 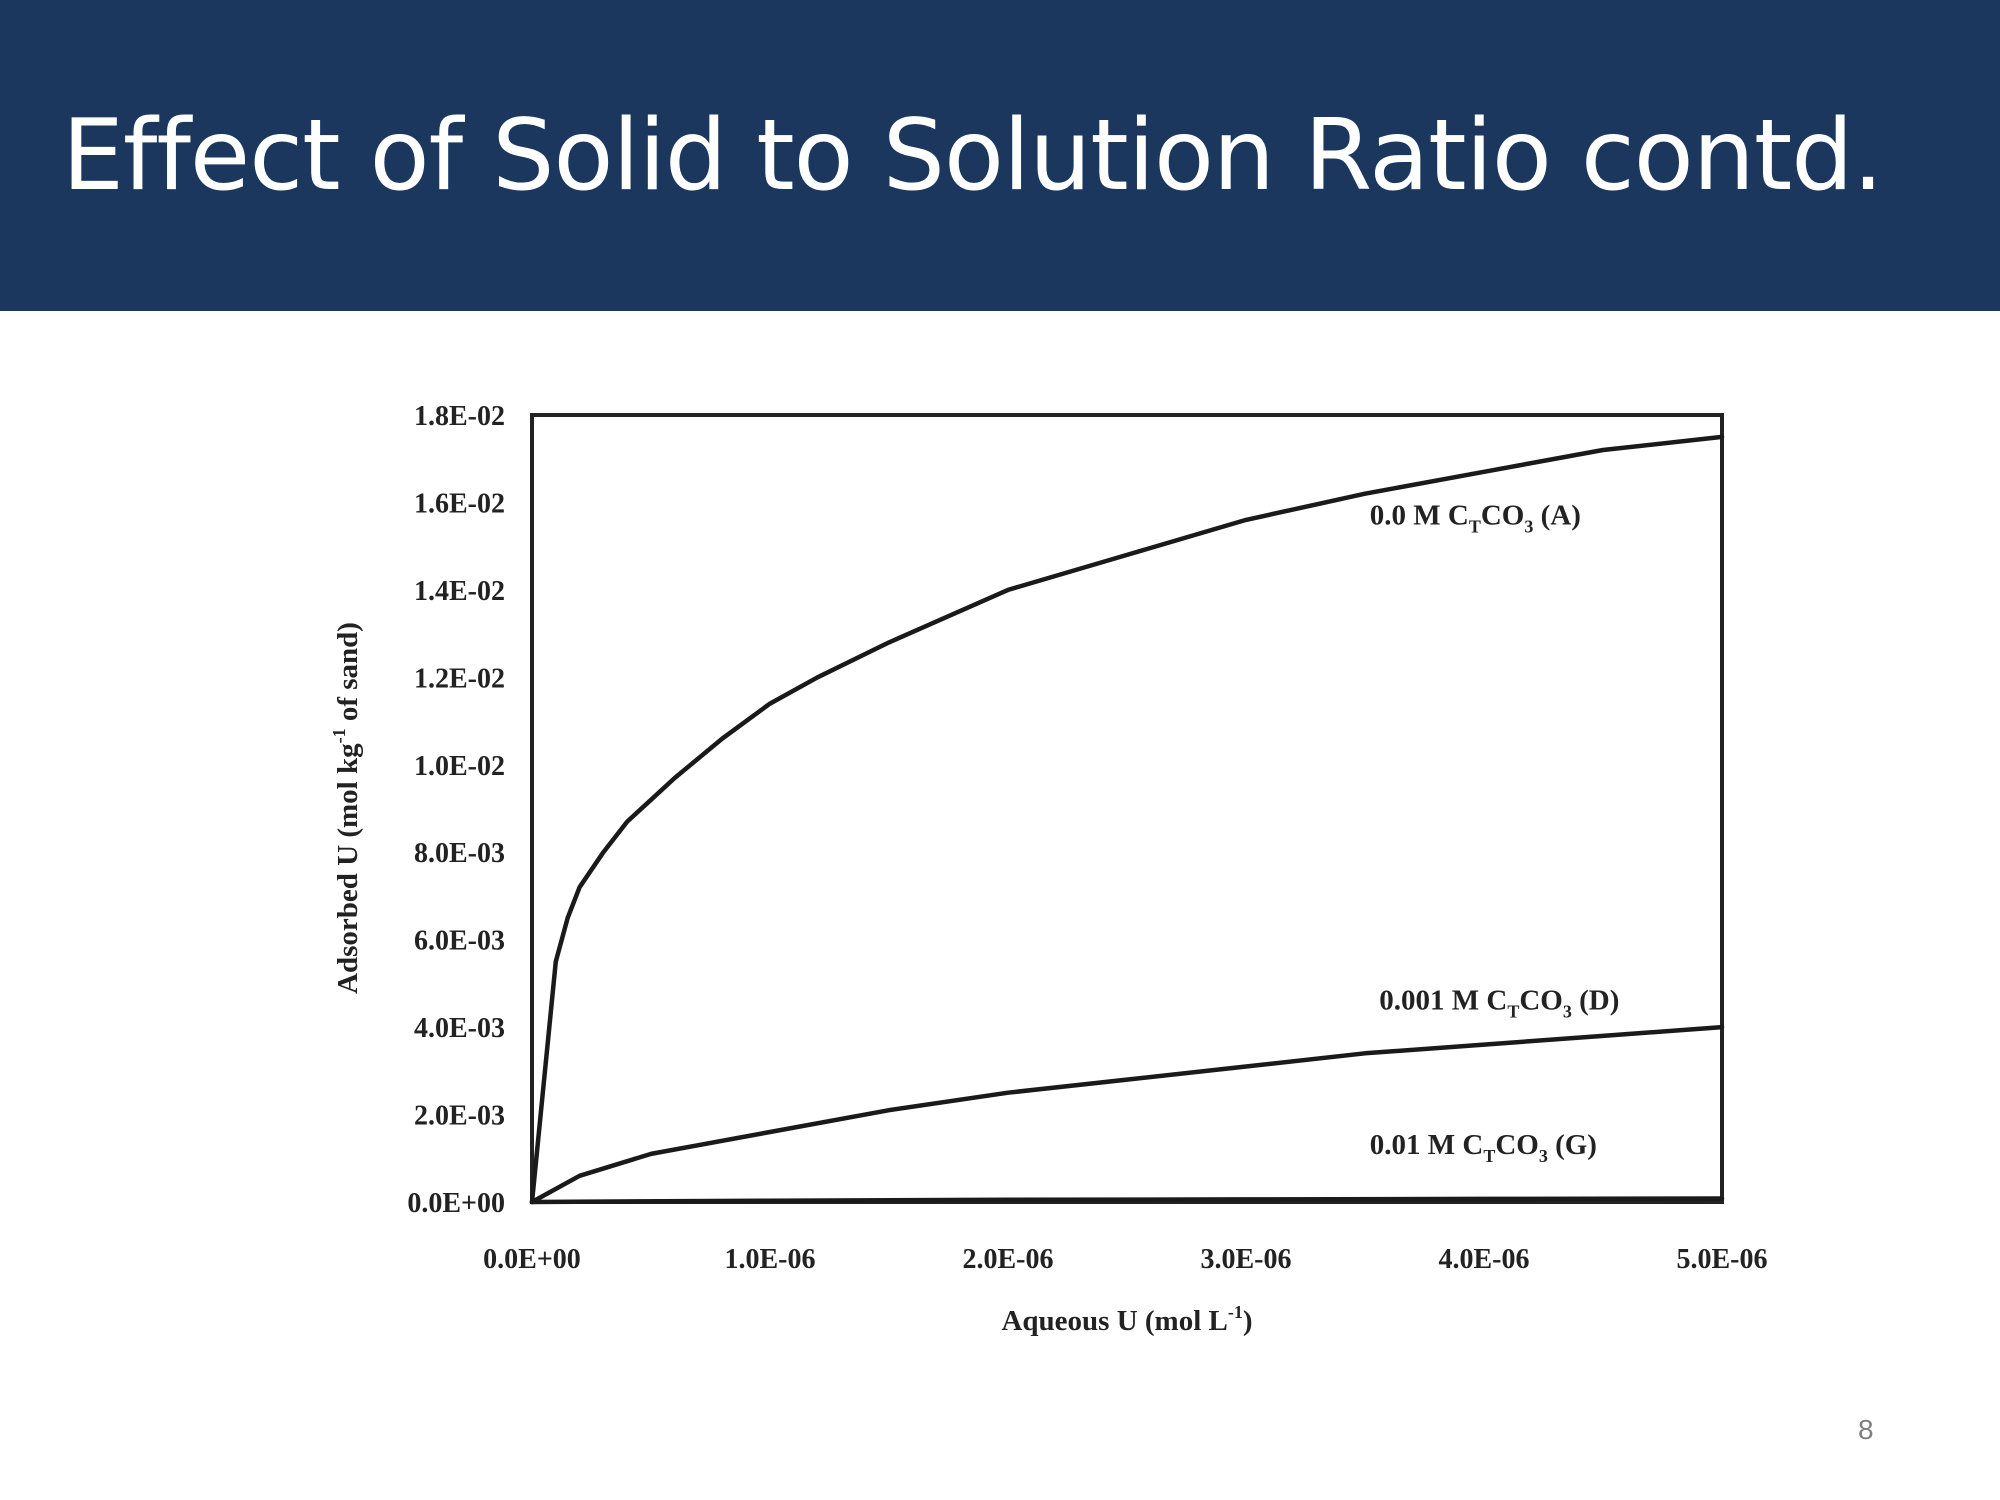 I want to click on y-tick-label: 1.6E-02, so click(x=459, y=503).